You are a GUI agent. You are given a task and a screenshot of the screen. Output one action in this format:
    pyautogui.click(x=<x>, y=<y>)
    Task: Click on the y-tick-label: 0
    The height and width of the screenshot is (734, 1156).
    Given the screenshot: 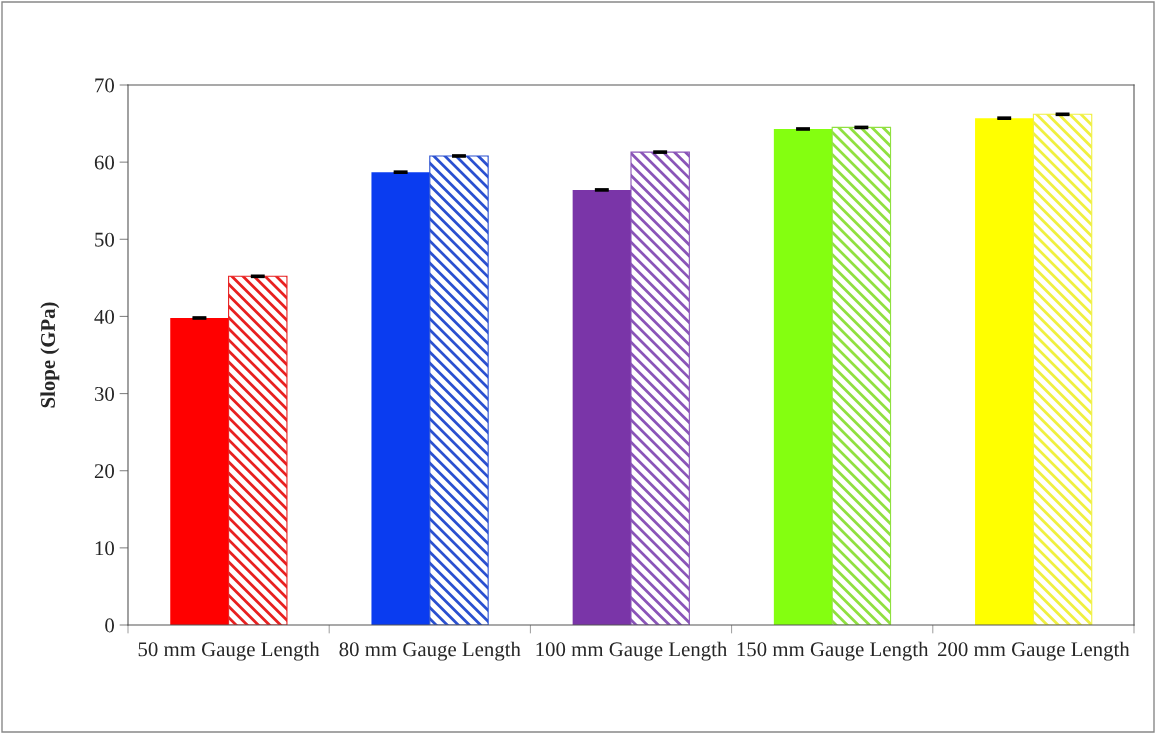 What is the action you would take?
    pyautogui.click(x=110, y=625)
    